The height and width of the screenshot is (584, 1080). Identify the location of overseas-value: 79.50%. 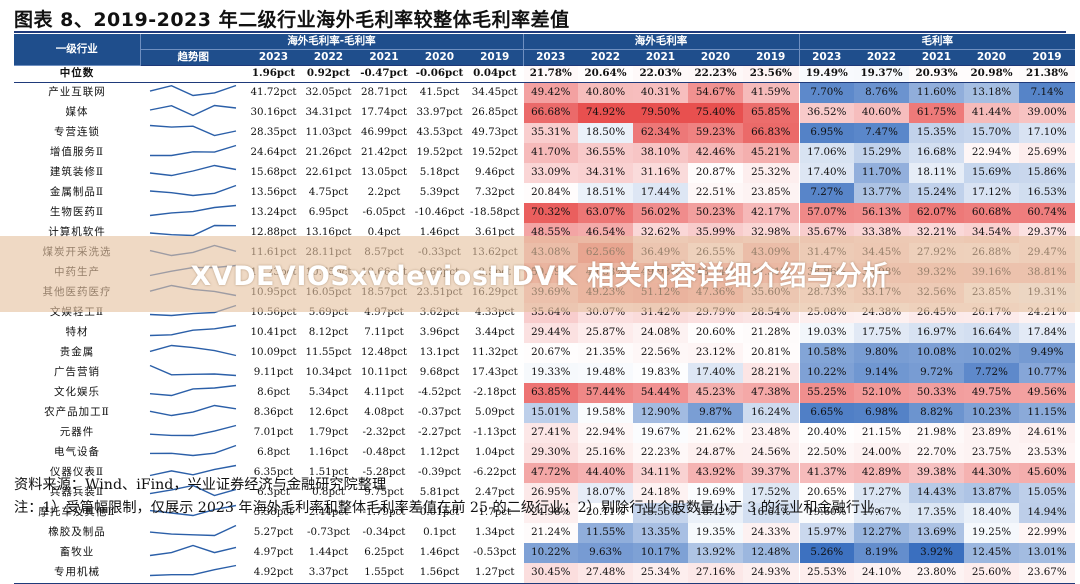
(660, 112).